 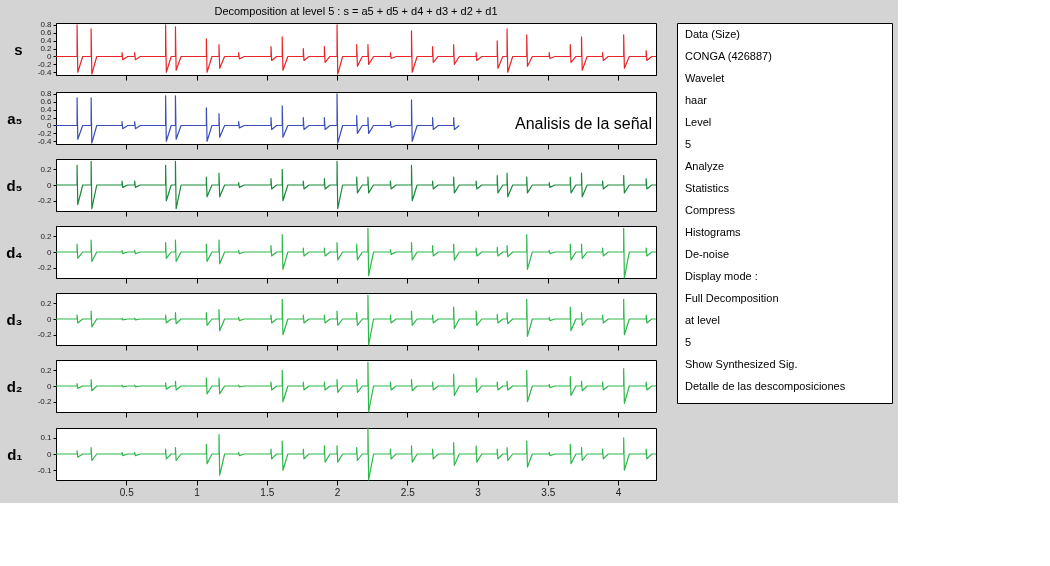 I want to click on y-axis-title: d₅, so click(x=14, y=185).